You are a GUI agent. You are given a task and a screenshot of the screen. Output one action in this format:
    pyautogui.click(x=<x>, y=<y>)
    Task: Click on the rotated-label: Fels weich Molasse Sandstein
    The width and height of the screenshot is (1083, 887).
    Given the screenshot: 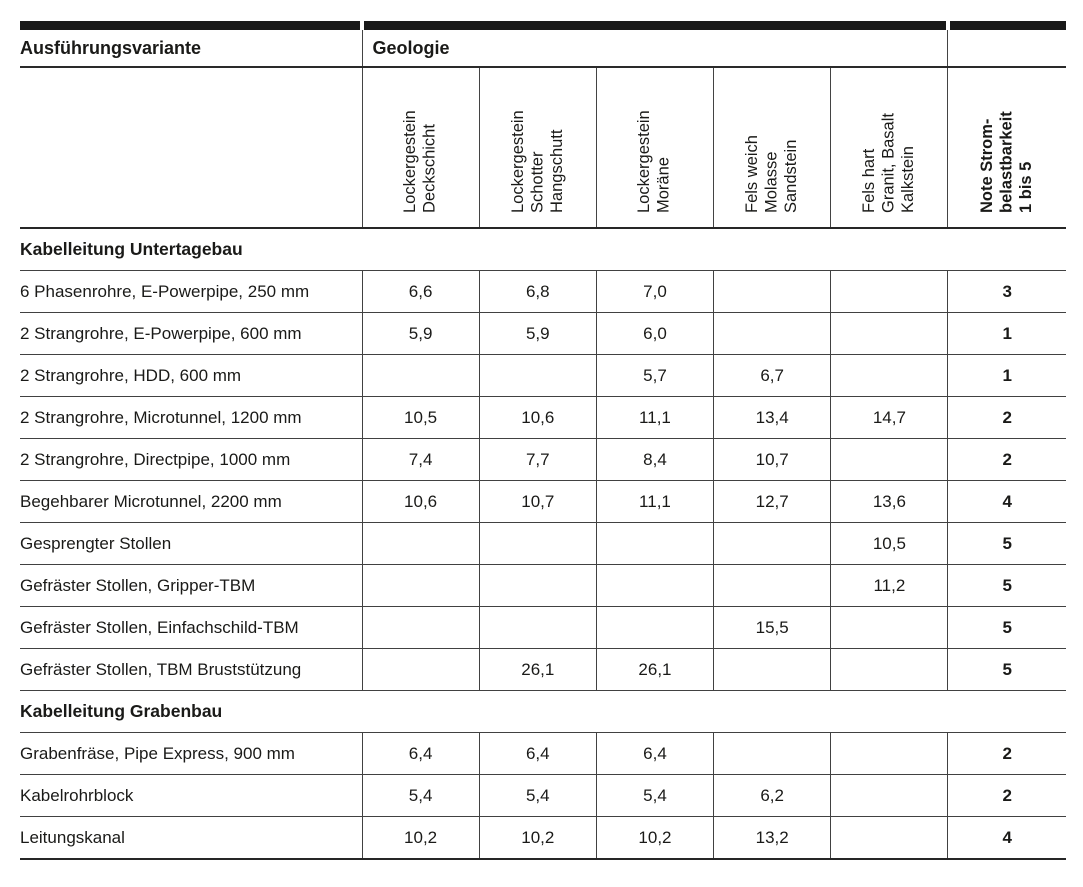 What is the action you would take?
    pyautogui.click(x=771, y=174)
    